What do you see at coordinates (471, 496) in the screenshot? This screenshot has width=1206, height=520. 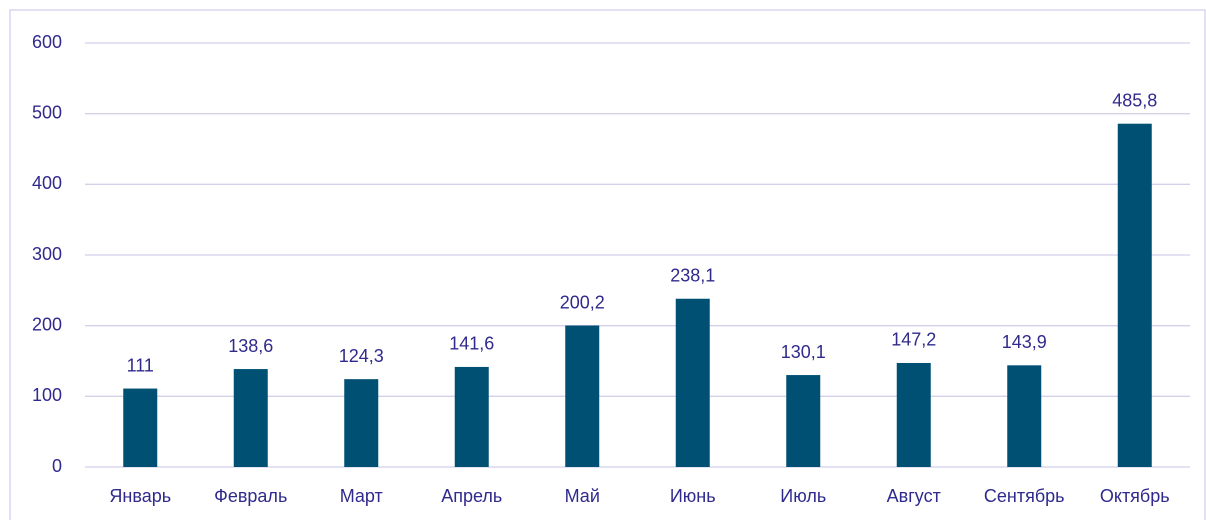 I see `x-tick-label: Апрель` at bounding box center [471, 496].